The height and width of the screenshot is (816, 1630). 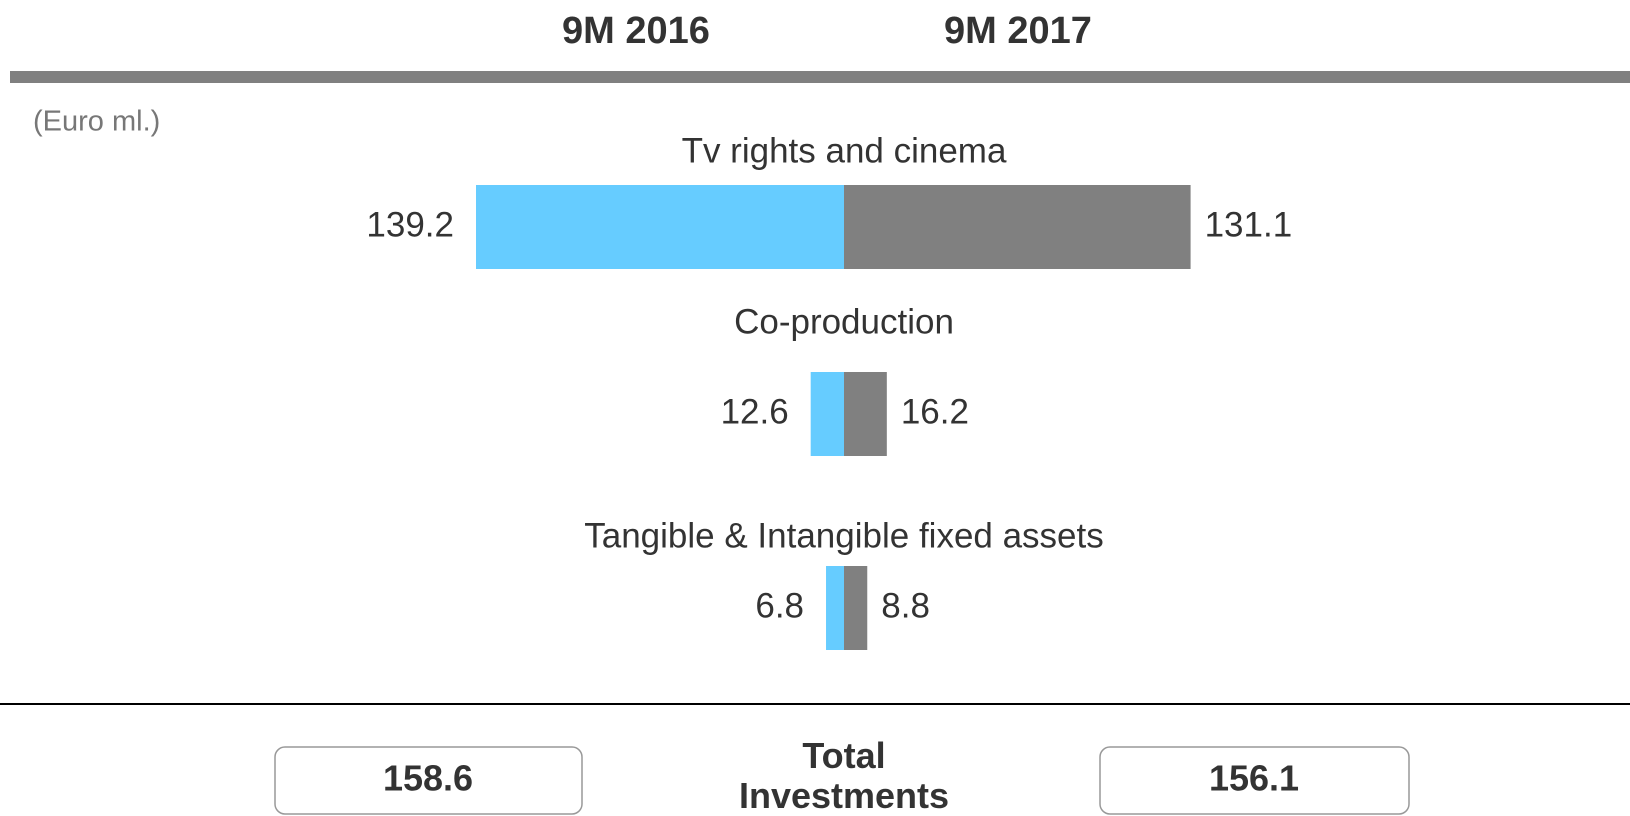 What do you see at coordinates (935, 411) in the screenshot?
I see `value-label: 16.2` at bounding box center [935, 411].